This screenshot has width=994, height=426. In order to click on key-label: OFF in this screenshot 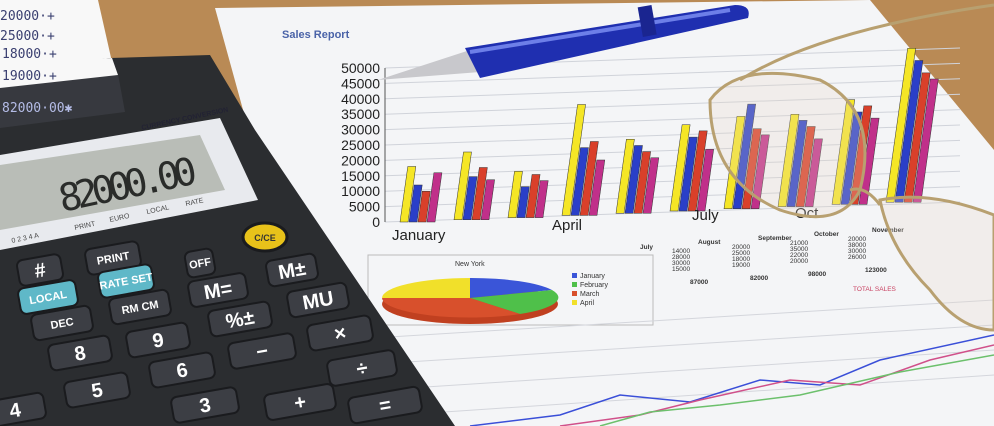, I will do `click(200, 264)`.